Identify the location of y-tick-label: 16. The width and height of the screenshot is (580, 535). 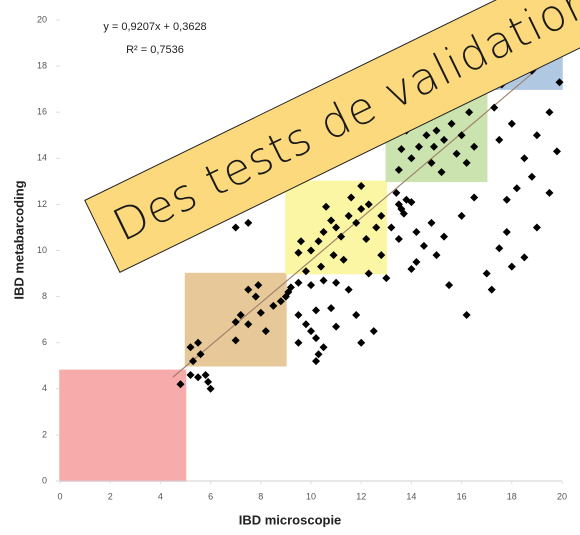
(42, 112).